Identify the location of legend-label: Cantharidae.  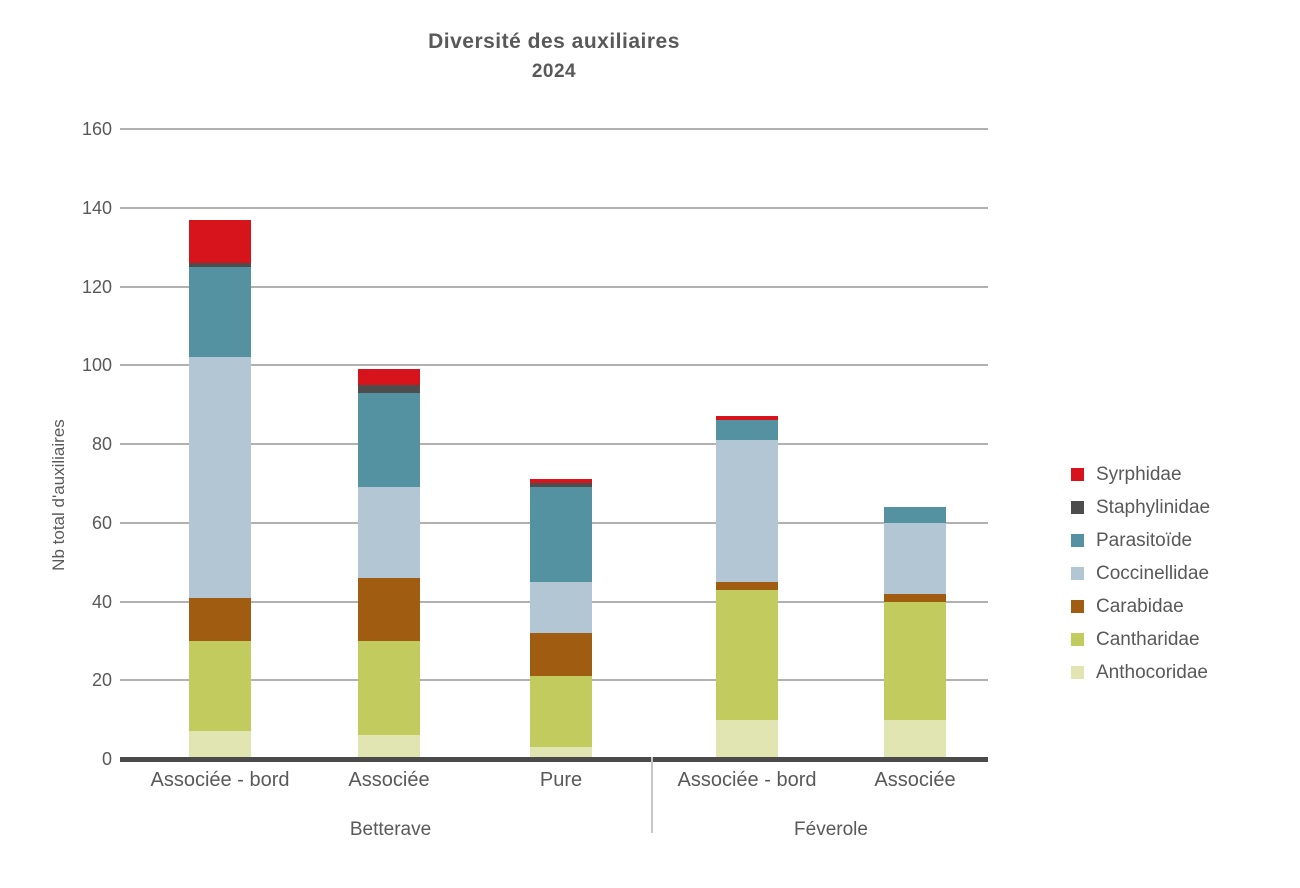
(1148, 639).